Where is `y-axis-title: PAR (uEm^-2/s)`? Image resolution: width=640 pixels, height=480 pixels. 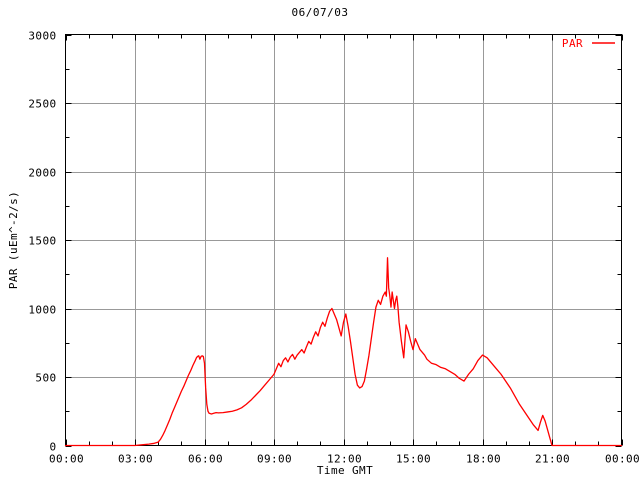
y-axis-title: PAR (uEm^-2/s) is located at coordinates (13, 240).